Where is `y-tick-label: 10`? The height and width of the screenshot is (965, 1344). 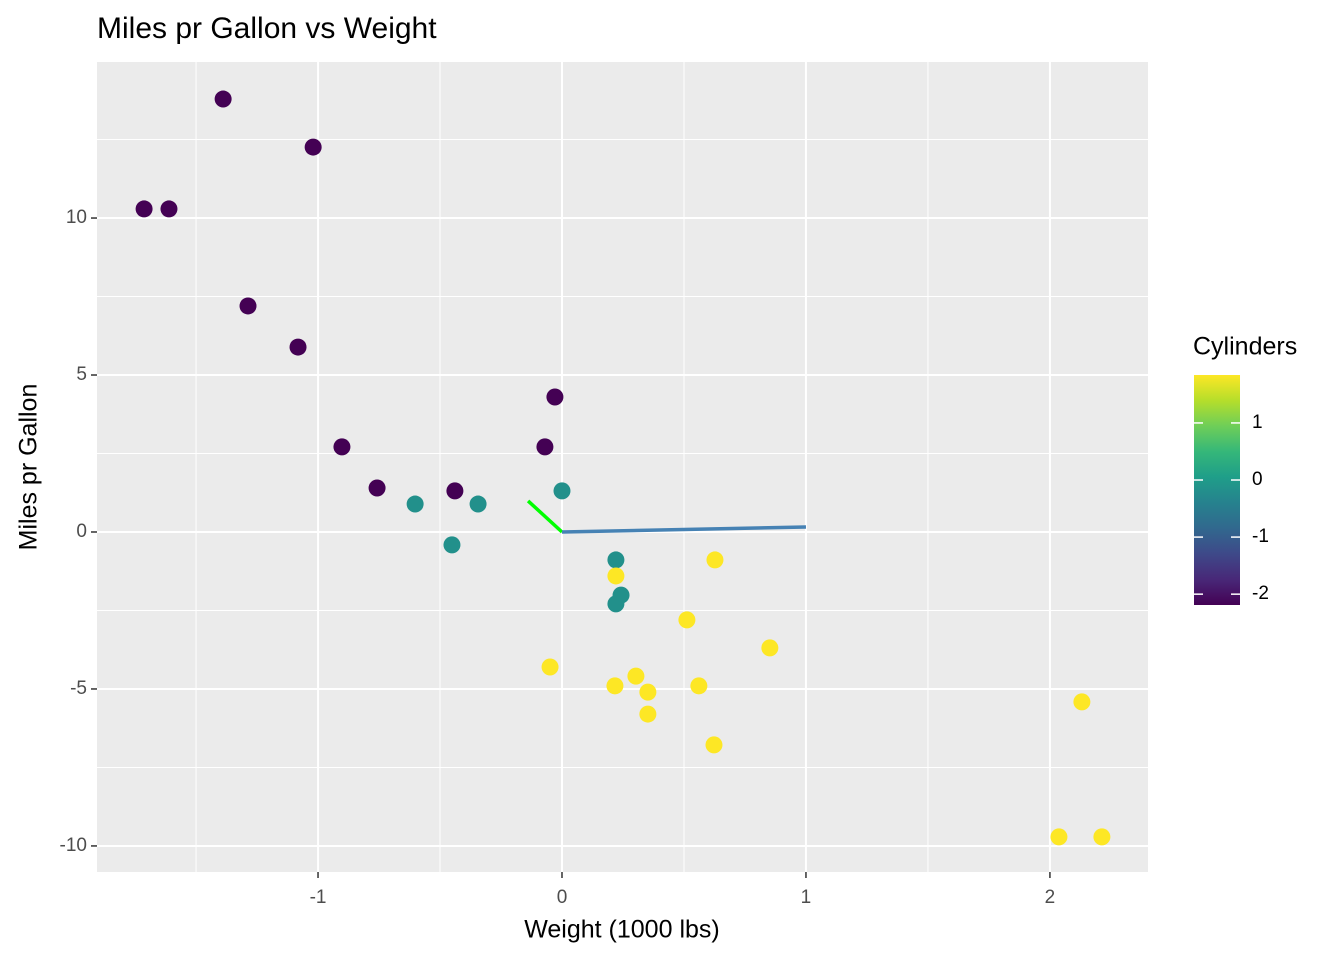
y-tick-label: 10 is located at coordinates (76, 217).